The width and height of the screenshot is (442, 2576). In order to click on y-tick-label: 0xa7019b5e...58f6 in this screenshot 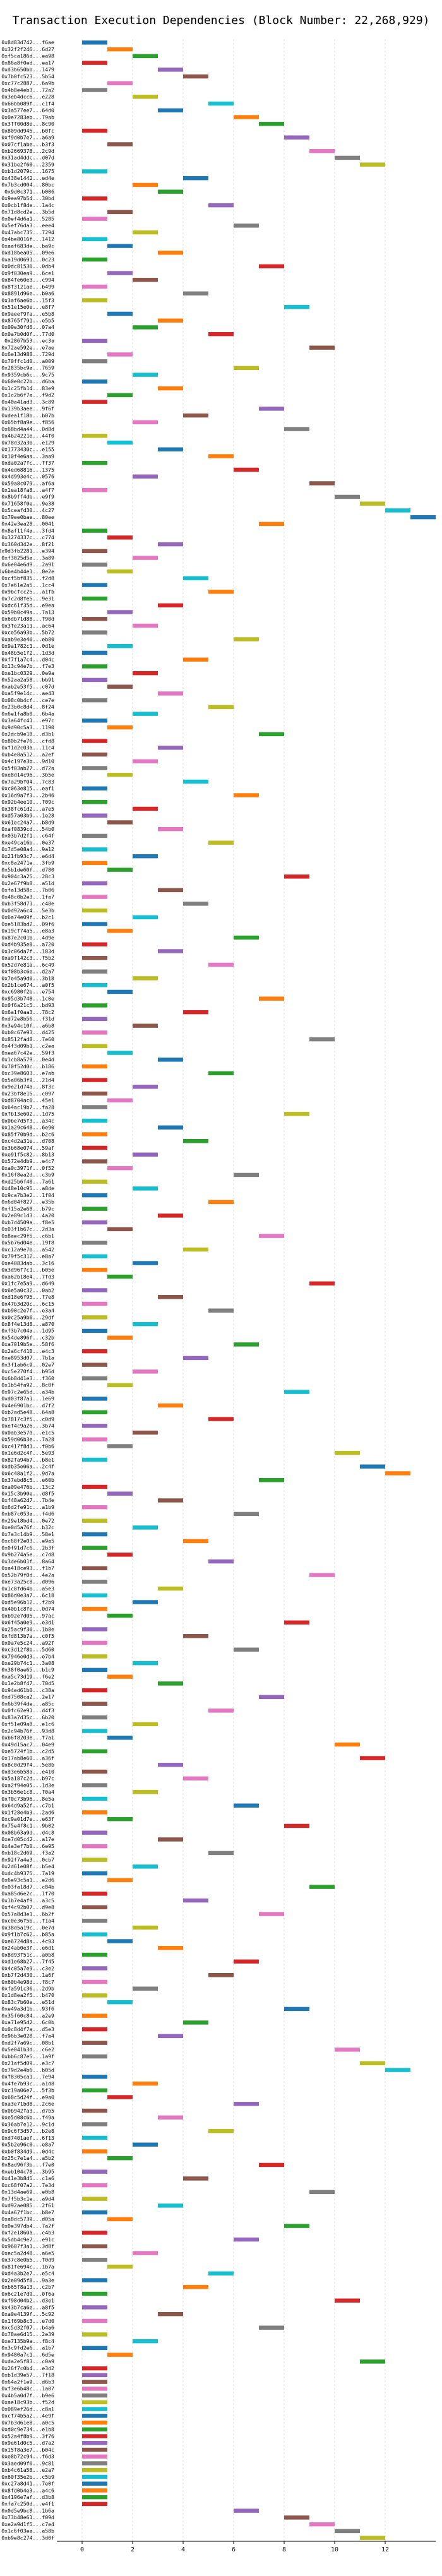, I will do `click(27, 1344)`.